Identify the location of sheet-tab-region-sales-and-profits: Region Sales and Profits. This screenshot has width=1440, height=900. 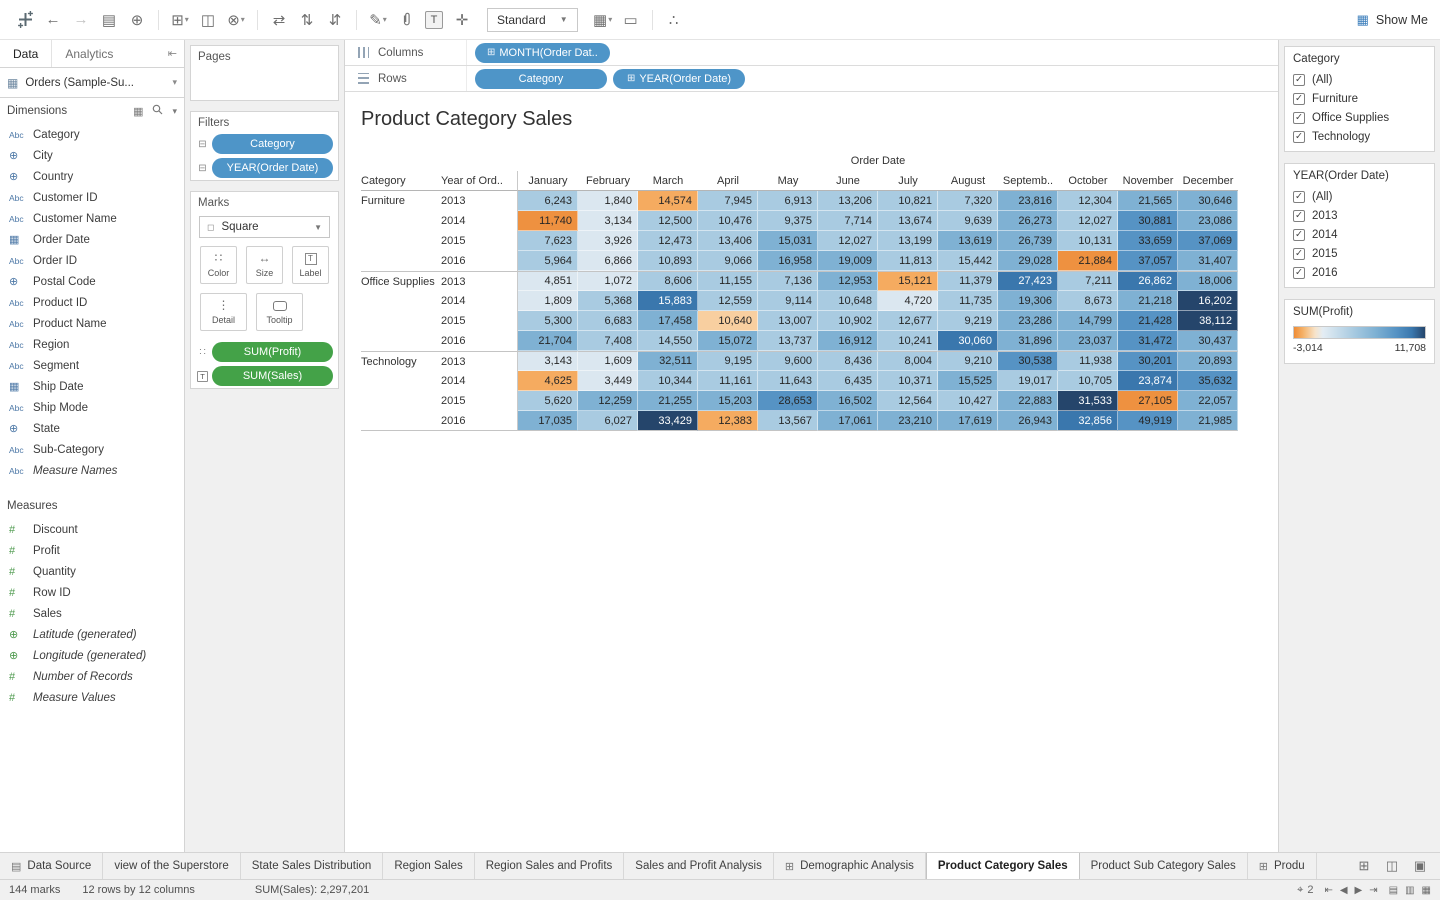
(550, 866).